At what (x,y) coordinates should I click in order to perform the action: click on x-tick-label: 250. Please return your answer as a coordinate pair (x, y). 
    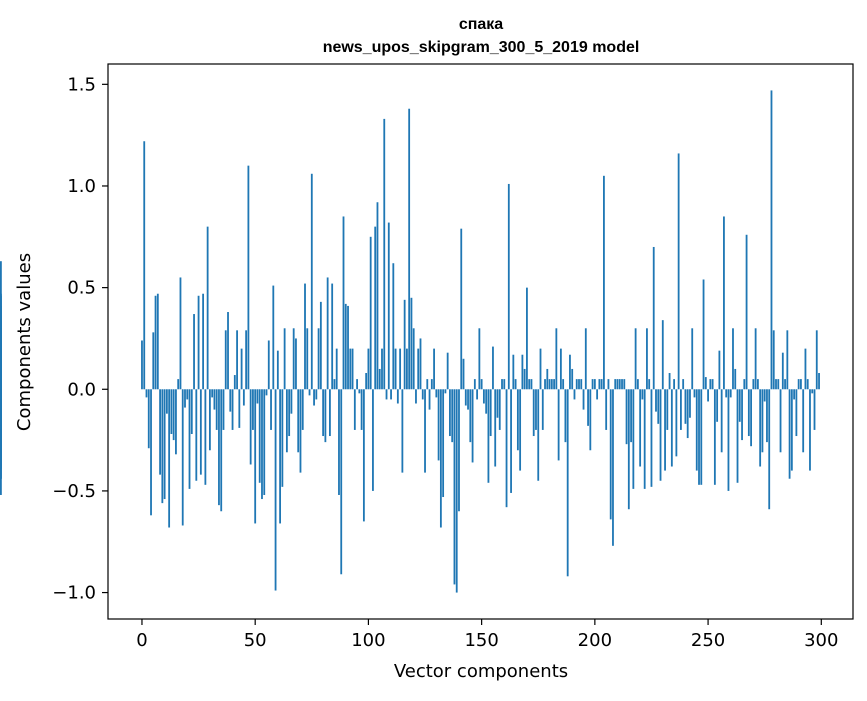
    Looking at the image, I should click on (708, 640).